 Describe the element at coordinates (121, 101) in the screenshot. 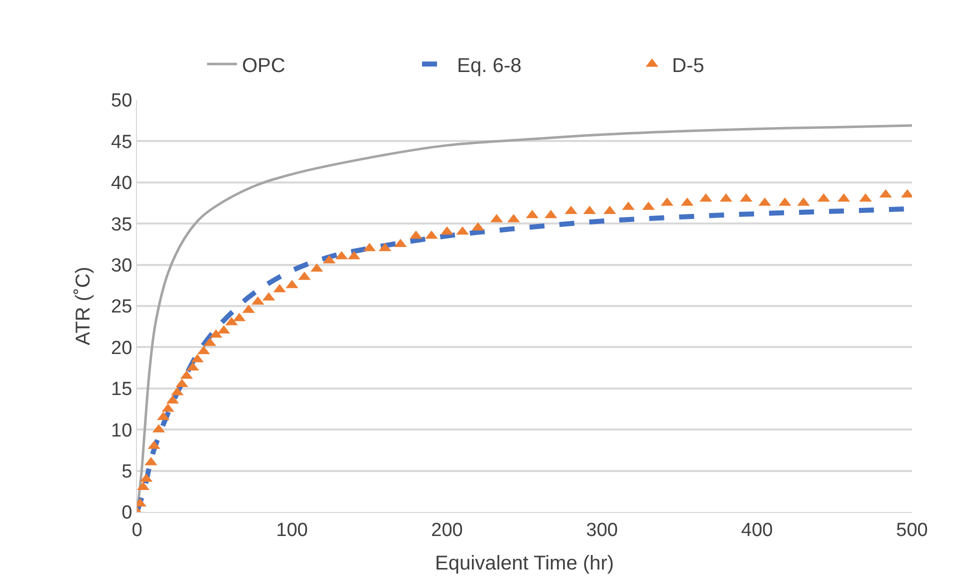

I see `y-tick-label: 50` at that location.